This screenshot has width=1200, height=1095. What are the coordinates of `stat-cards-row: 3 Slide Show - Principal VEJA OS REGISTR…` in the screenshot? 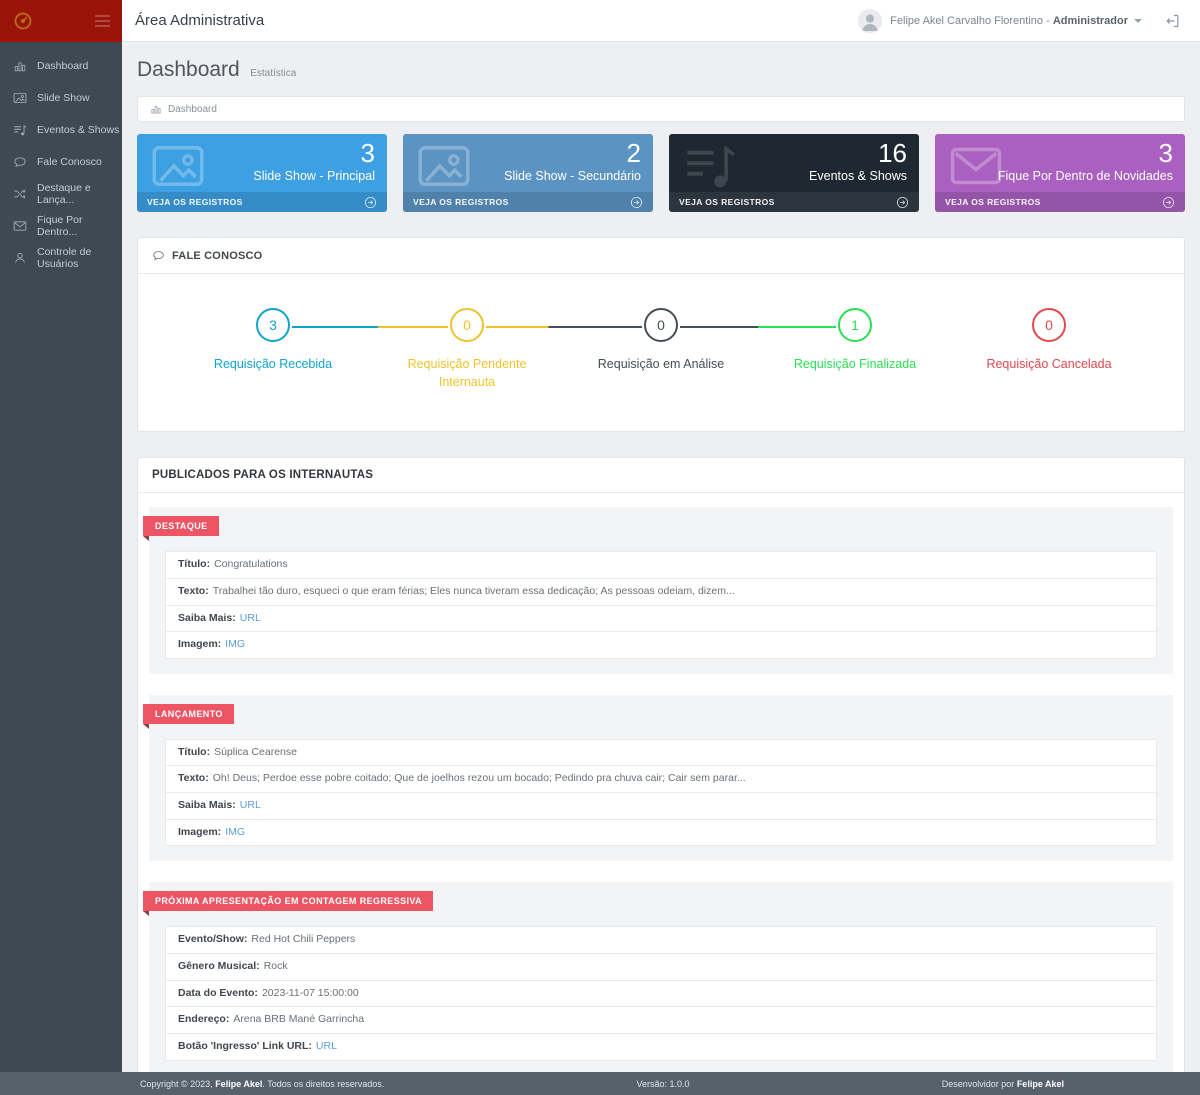 It's located at (661, 173).